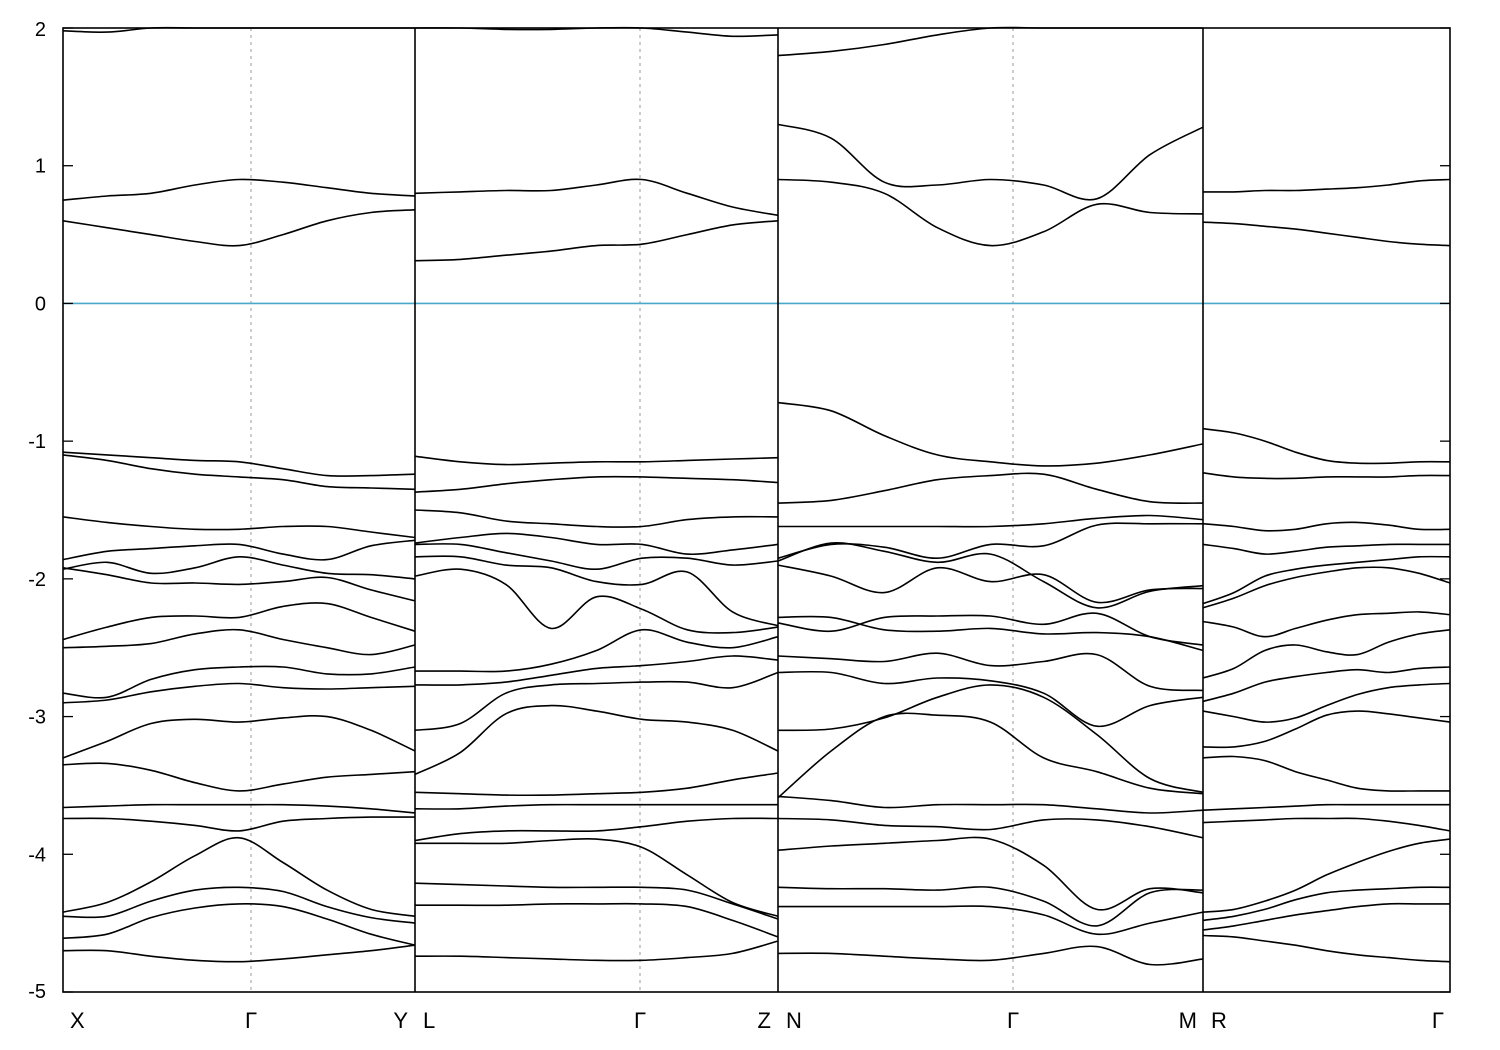 The height and width of the screenshot is (1050, 1500). I want to click on y-tick-label: 2, so click(40, 30).